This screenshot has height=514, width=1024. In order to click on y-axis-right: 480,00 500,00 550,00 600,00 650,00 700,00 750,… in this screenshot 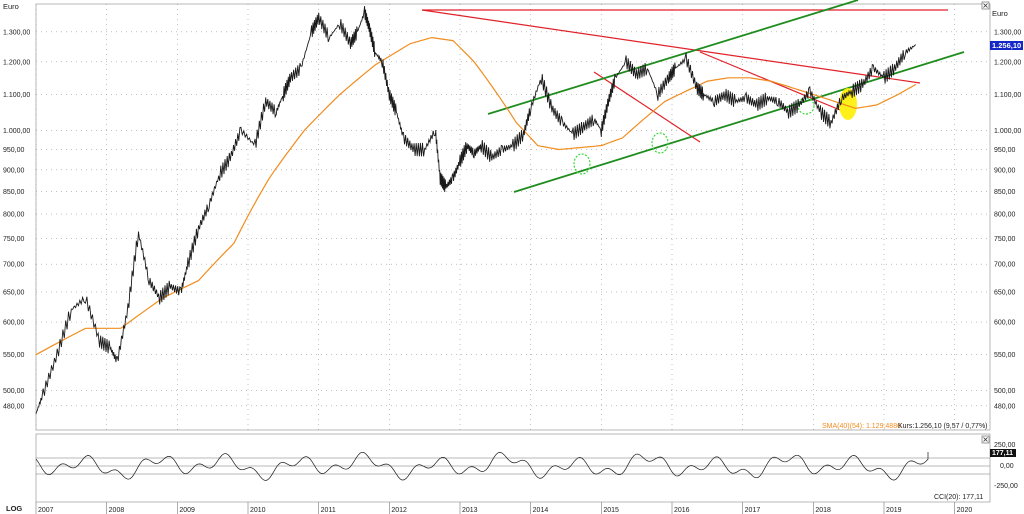, I will do `click(1007, 219)`.